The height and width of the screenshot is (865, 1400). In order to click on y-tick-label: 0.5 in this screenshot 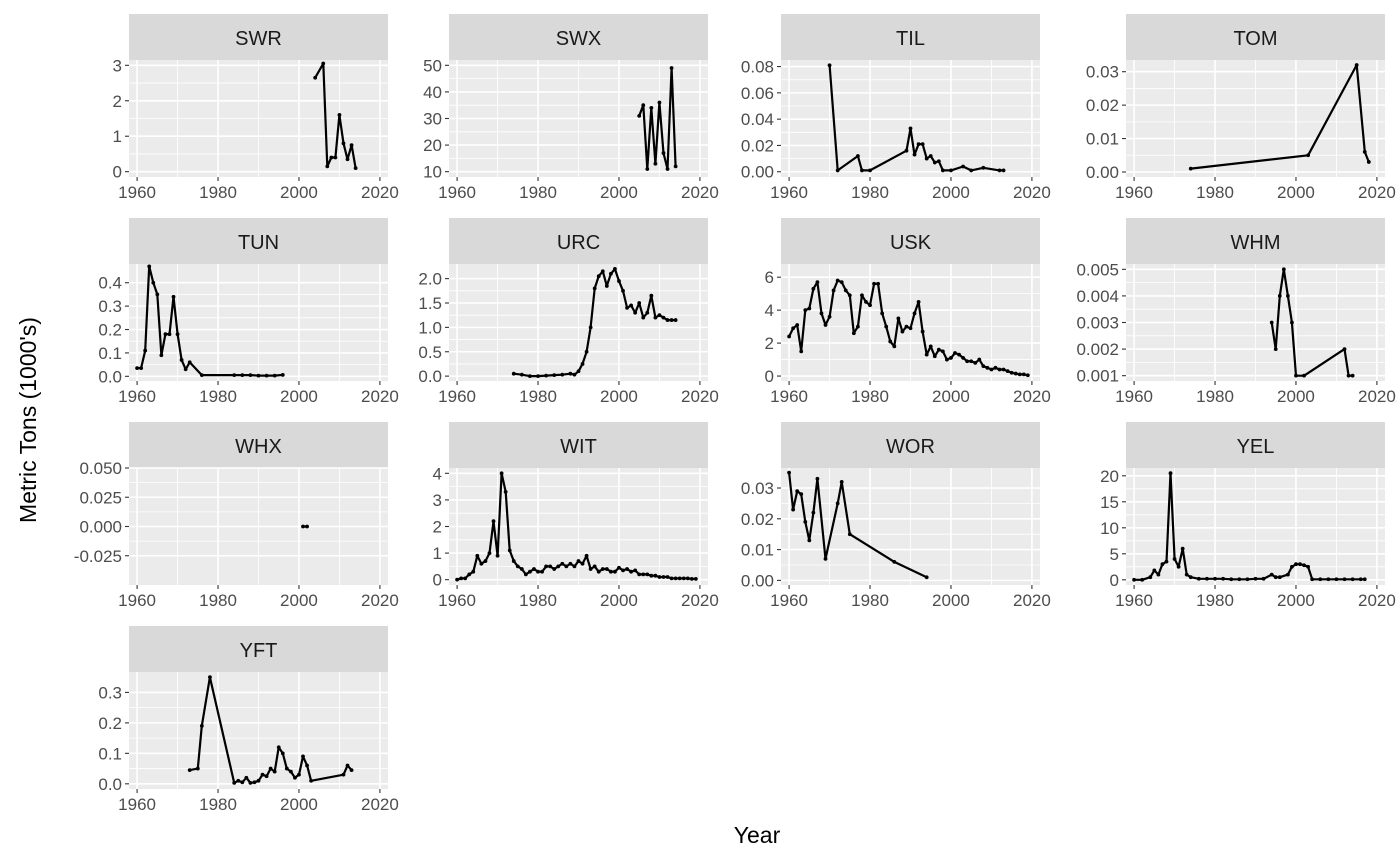, I will do `click(430, 352)`.